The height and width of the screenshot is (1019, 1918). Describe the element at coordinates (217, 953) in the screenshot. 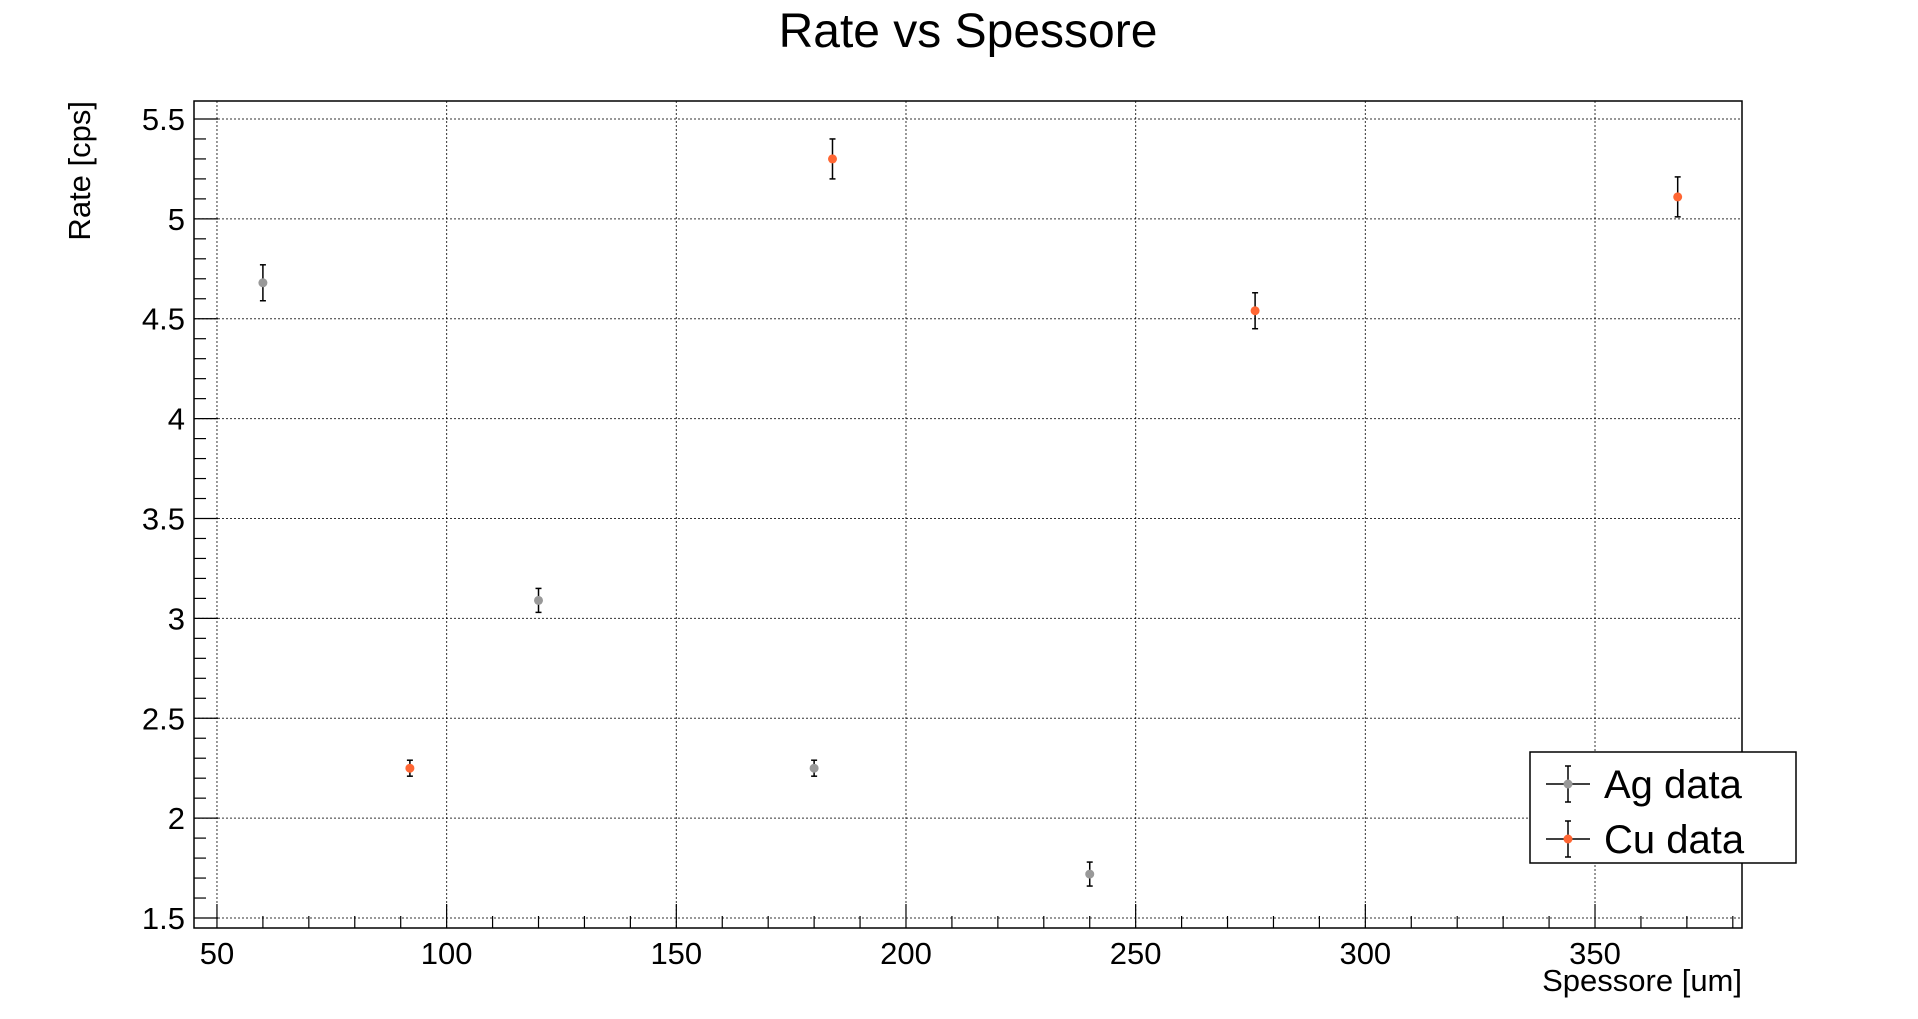

I see `x-tick-label: 50` at that location.